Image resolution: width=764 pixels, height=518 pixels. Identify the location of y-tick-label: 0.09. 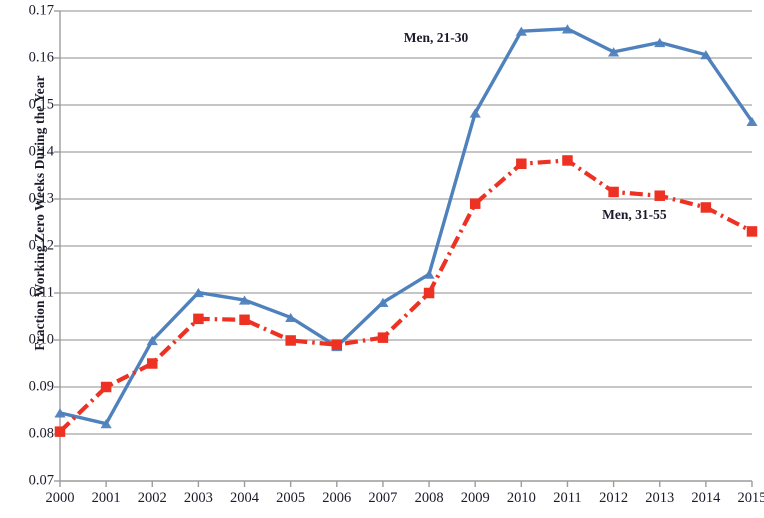
(41, 386).